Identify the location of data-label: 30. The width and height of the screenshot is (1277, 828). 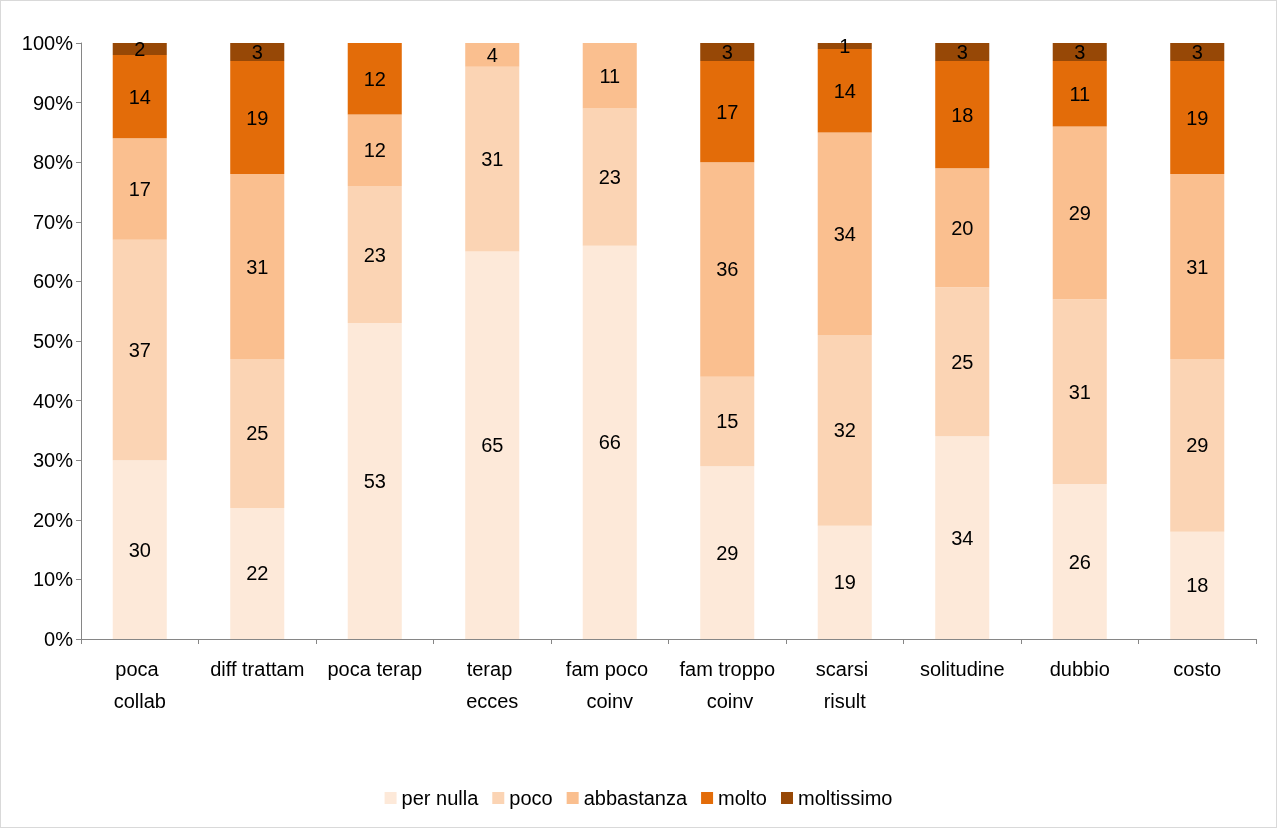
(139, 549).